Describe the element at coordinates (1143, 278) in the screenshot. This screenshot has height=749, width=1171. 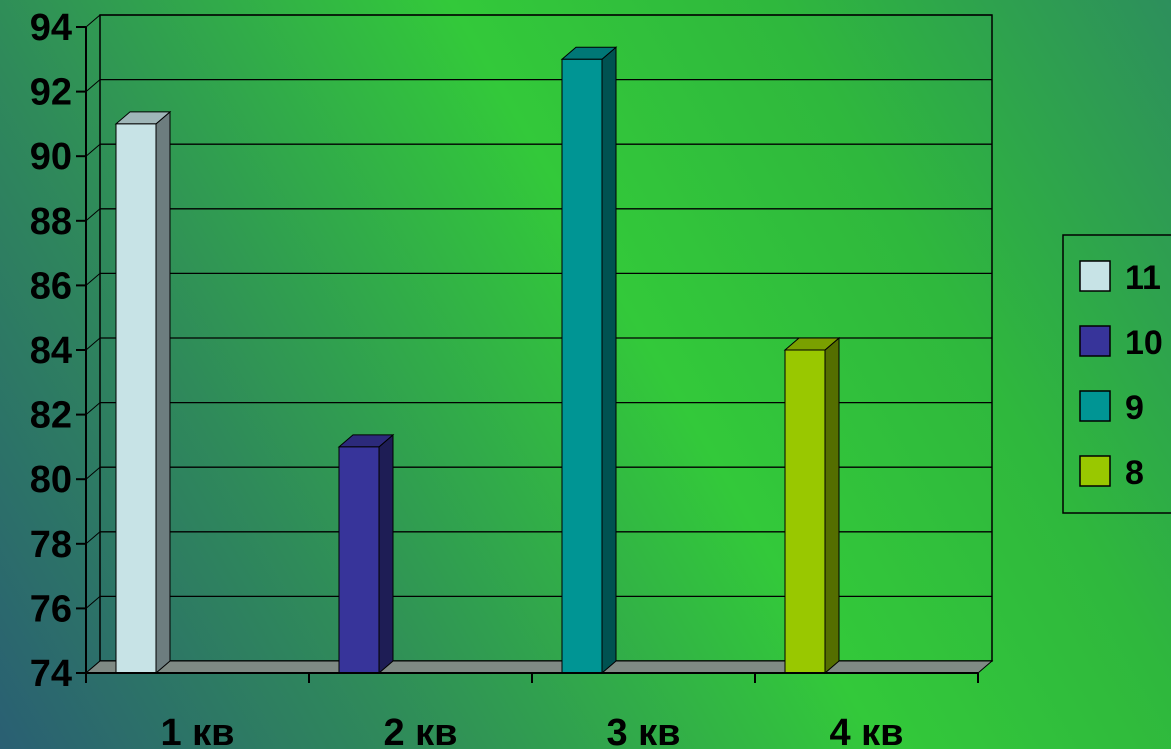
I see `legend-label: 11` at that location.